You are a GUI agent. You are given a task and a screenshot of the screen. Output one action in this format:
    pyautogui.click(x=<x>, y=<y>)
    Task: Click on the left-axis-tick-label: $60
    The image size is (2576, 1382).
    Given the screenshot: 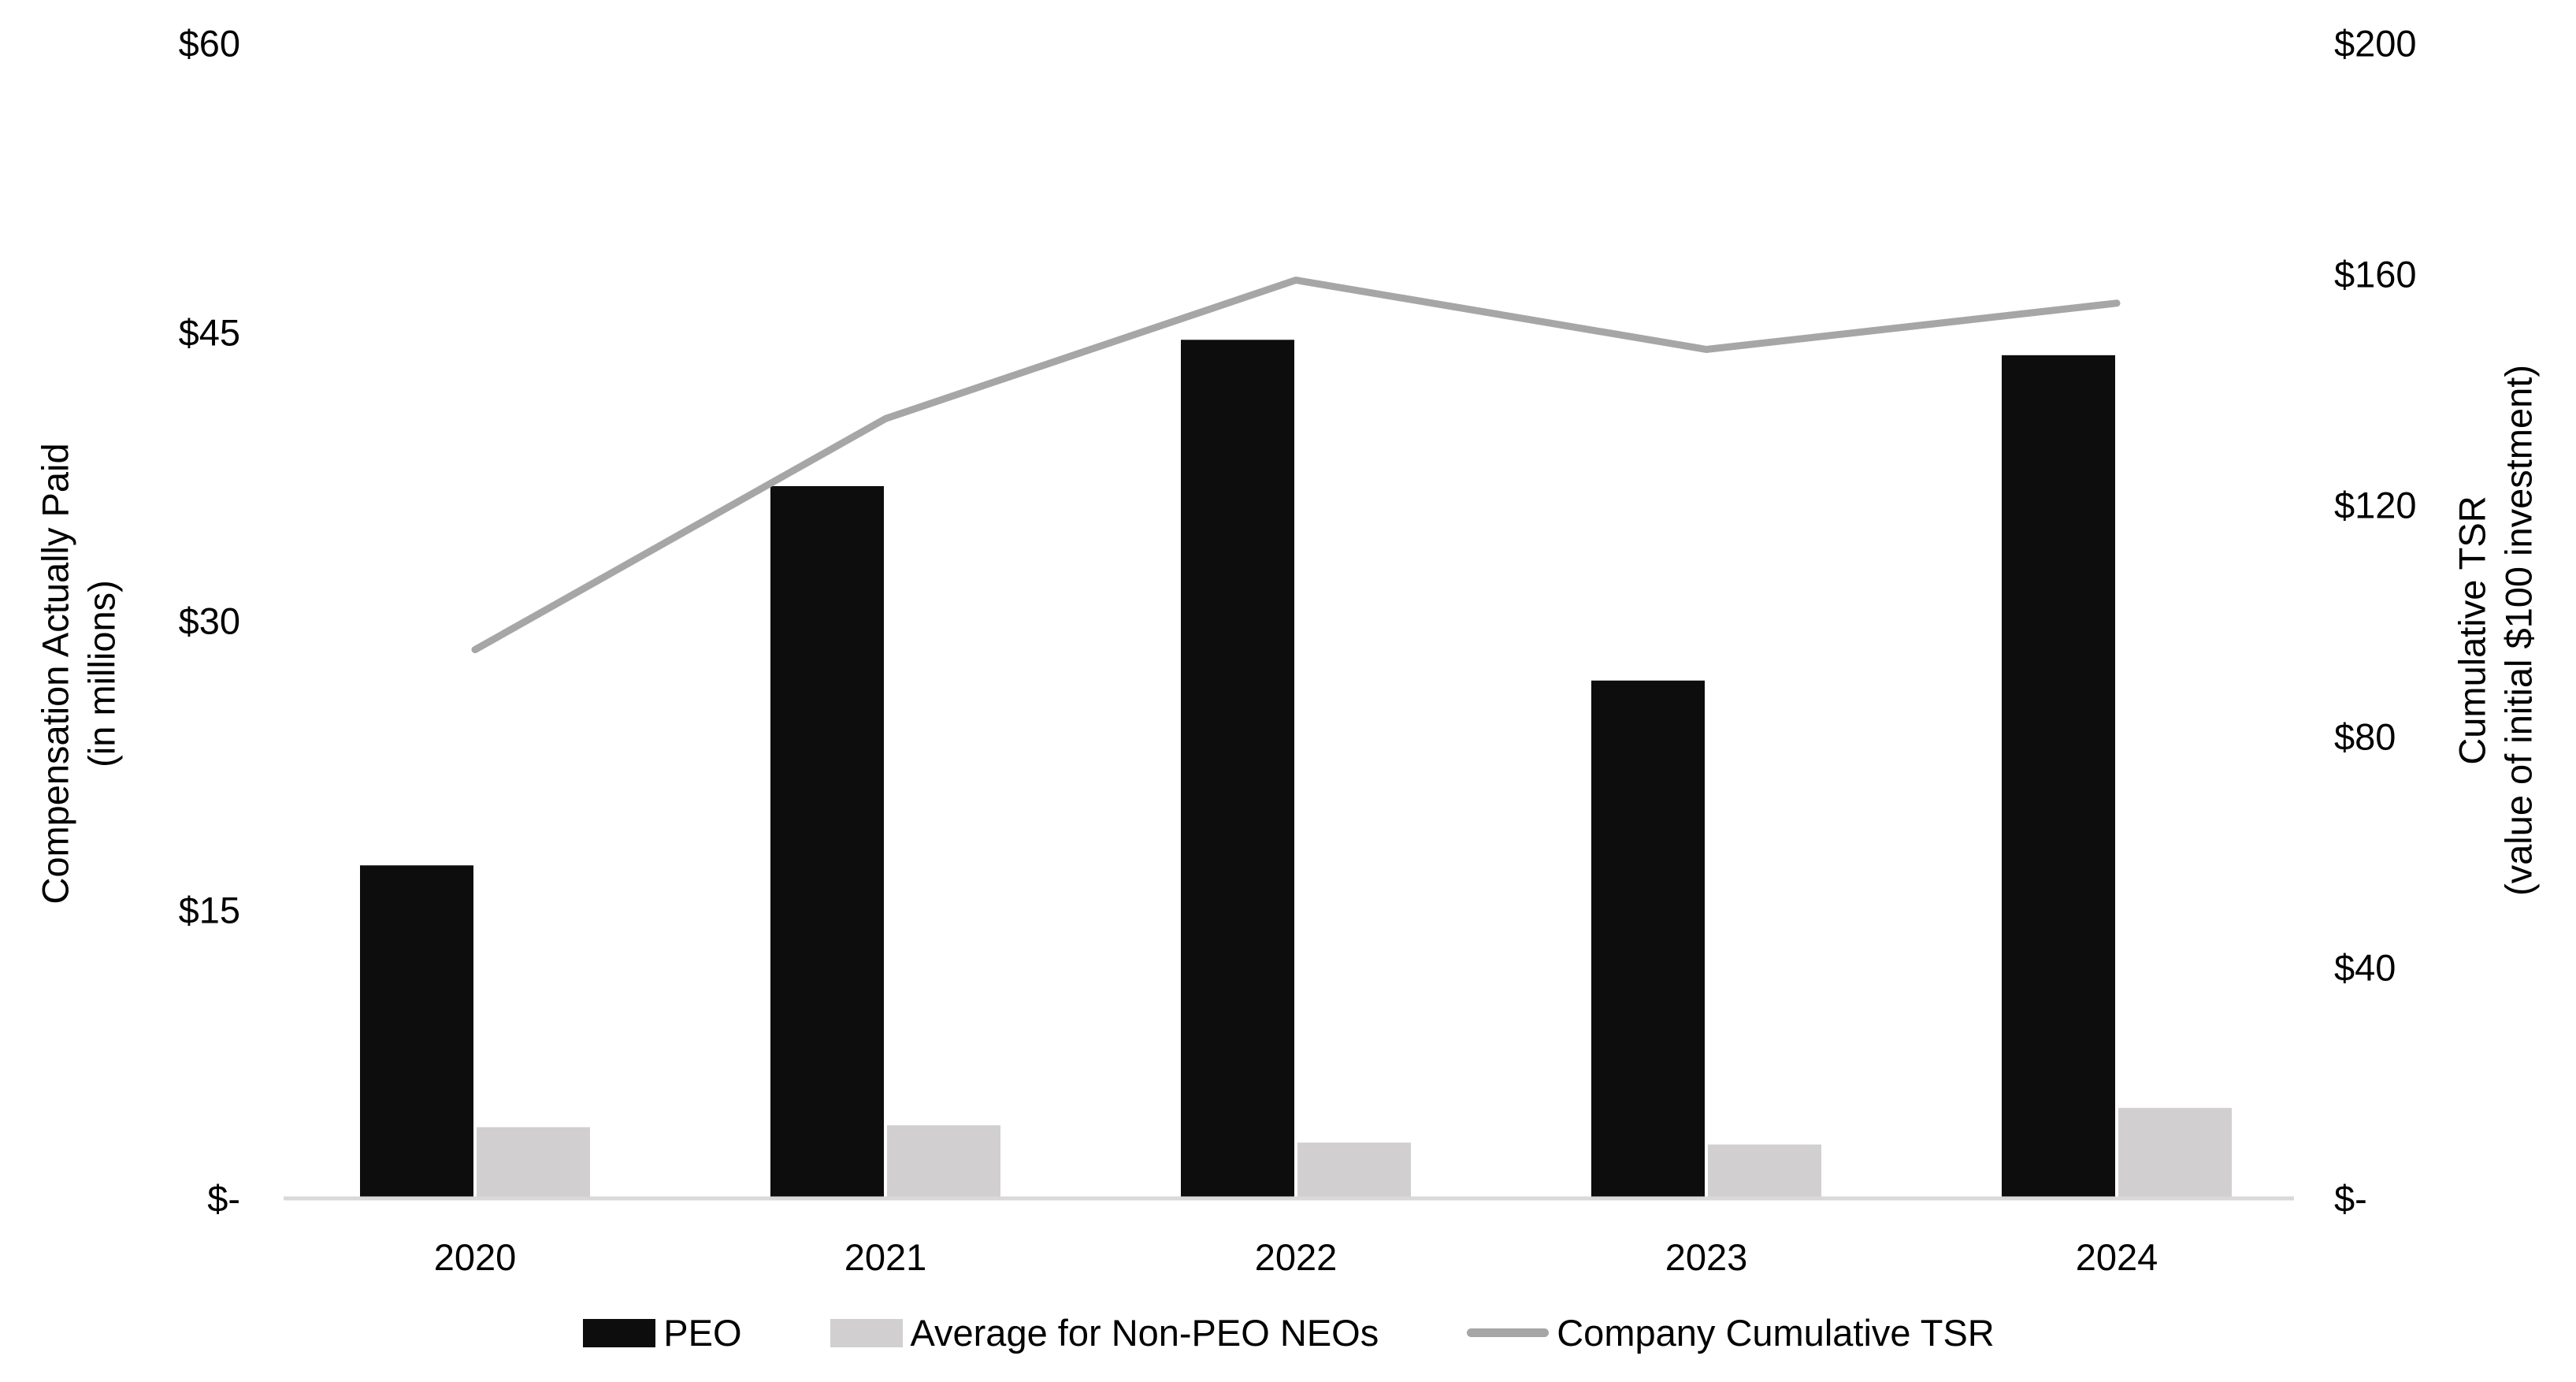 What is the action you would take?
    pyautogui.click(x=209, y=43)
    